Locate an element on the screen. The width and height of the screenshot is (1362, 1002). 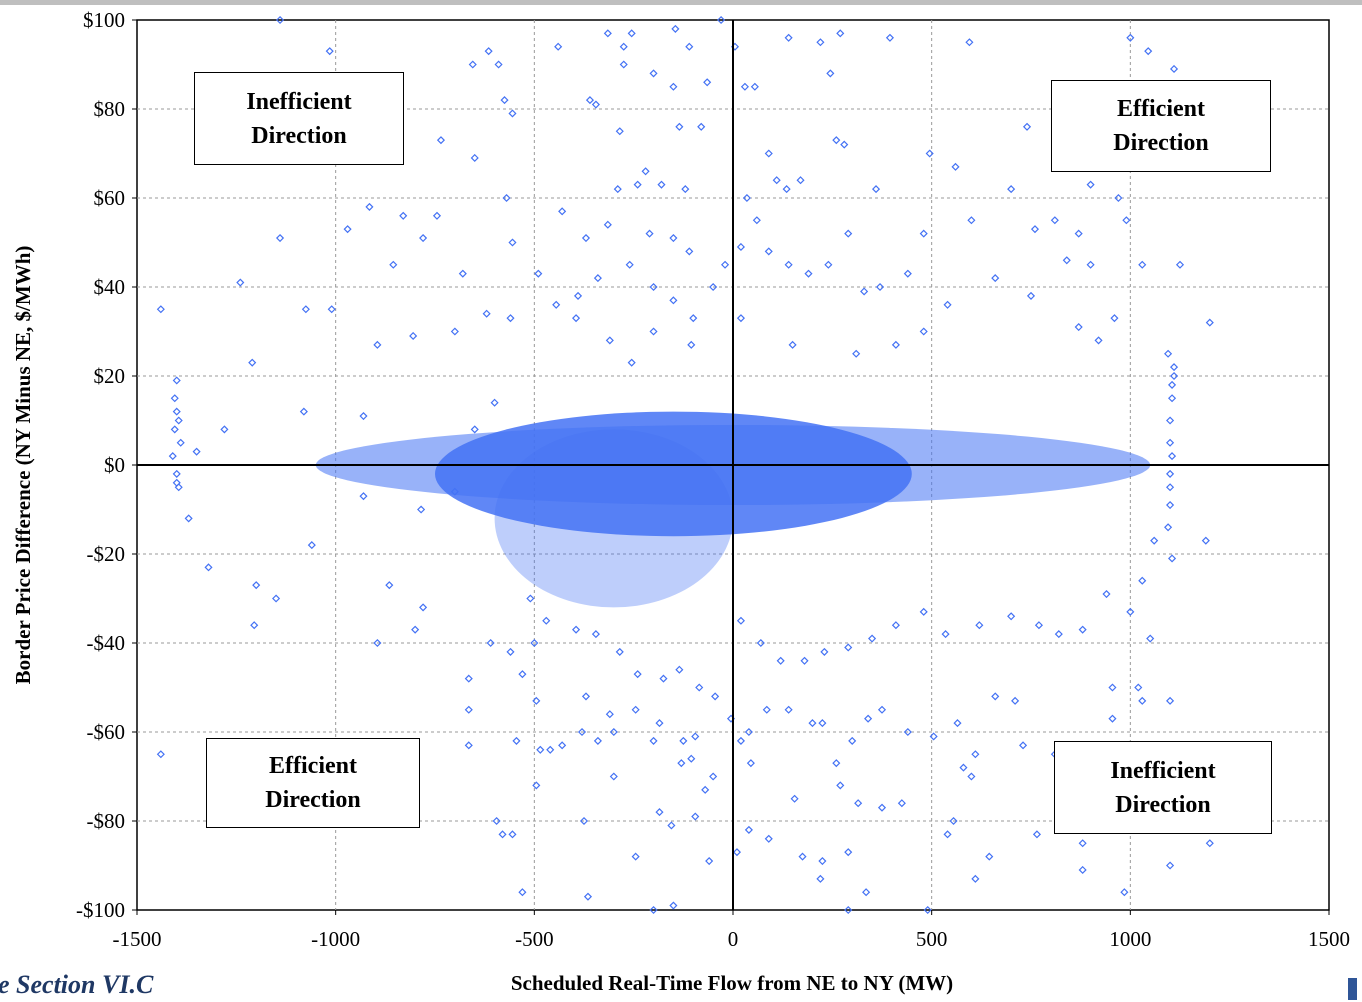
y-tick-label: -$20 is located at coordinates (106, 554).